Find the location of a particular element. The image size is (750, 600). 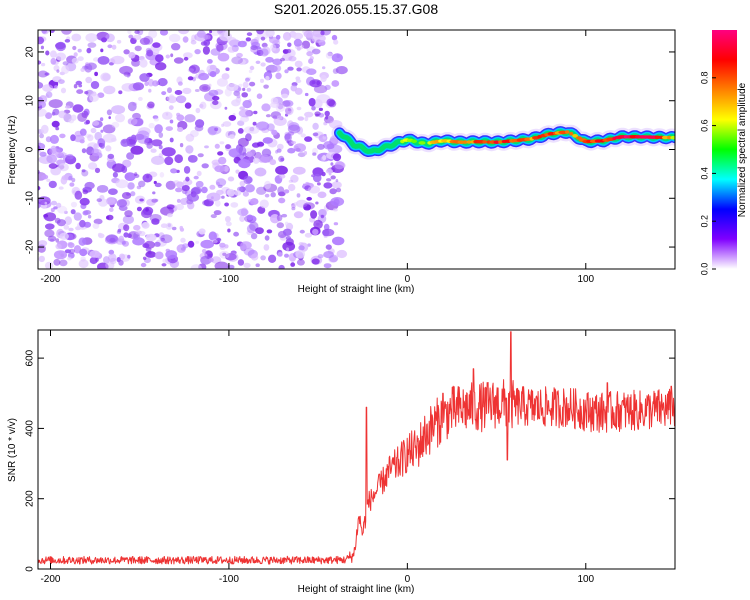

y-tick-label: 0 is located at coordinates (30, 569).